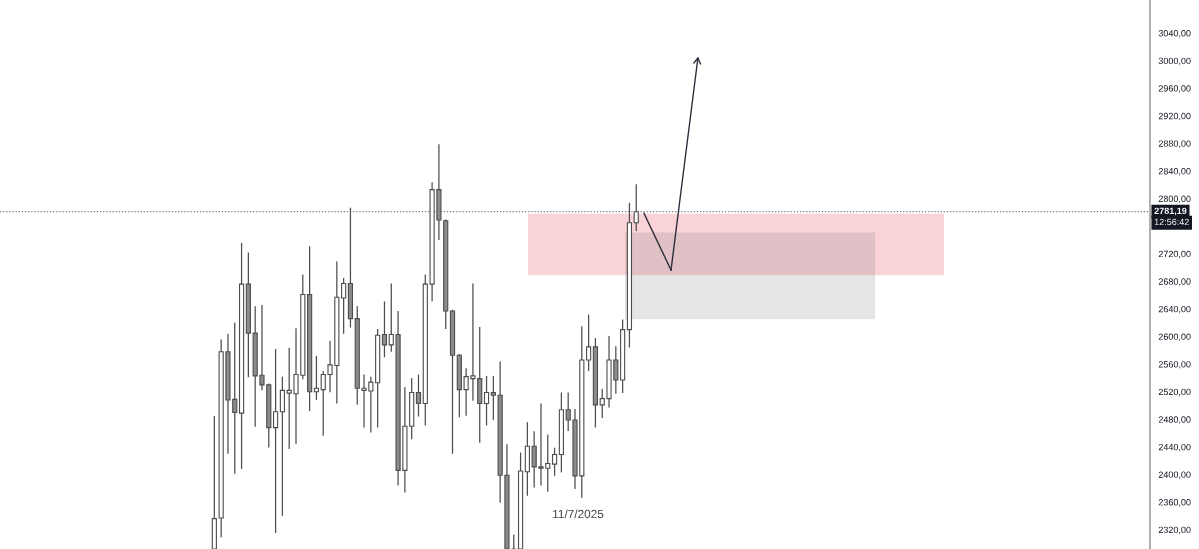  I want to click on ref-line-label: 2781,19, so click(1170, 211).